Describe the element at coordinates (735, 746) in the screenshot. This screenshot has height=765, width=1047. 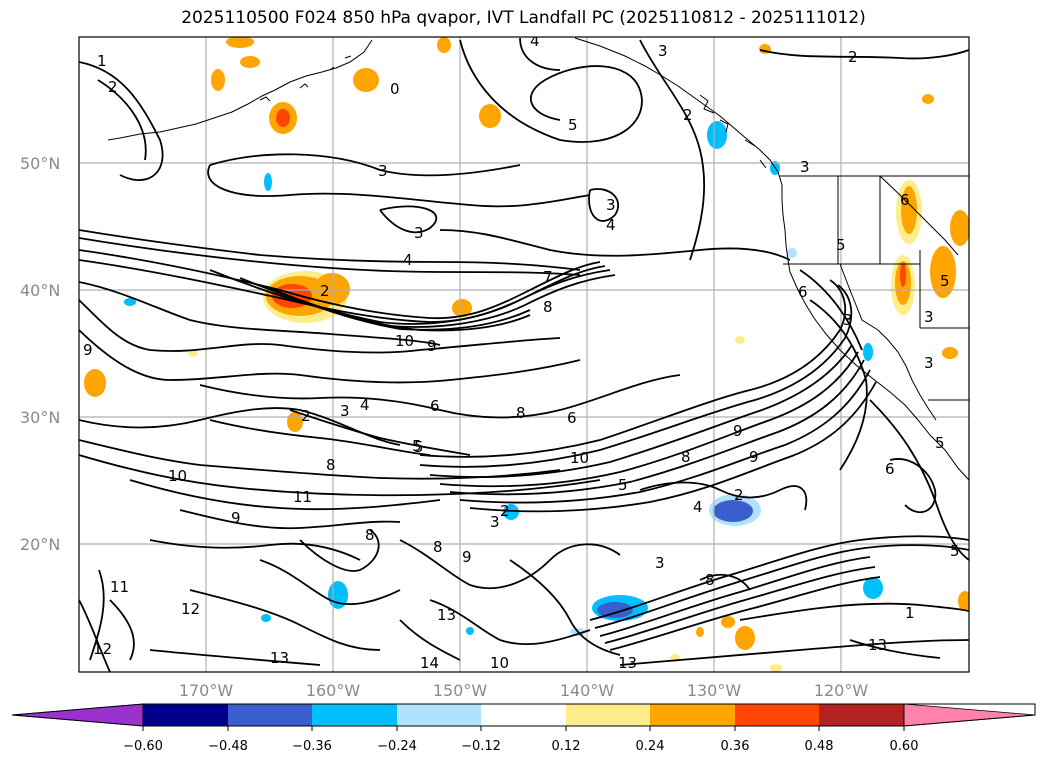
I see `colorbar-tick-label: 0.36` at that location.